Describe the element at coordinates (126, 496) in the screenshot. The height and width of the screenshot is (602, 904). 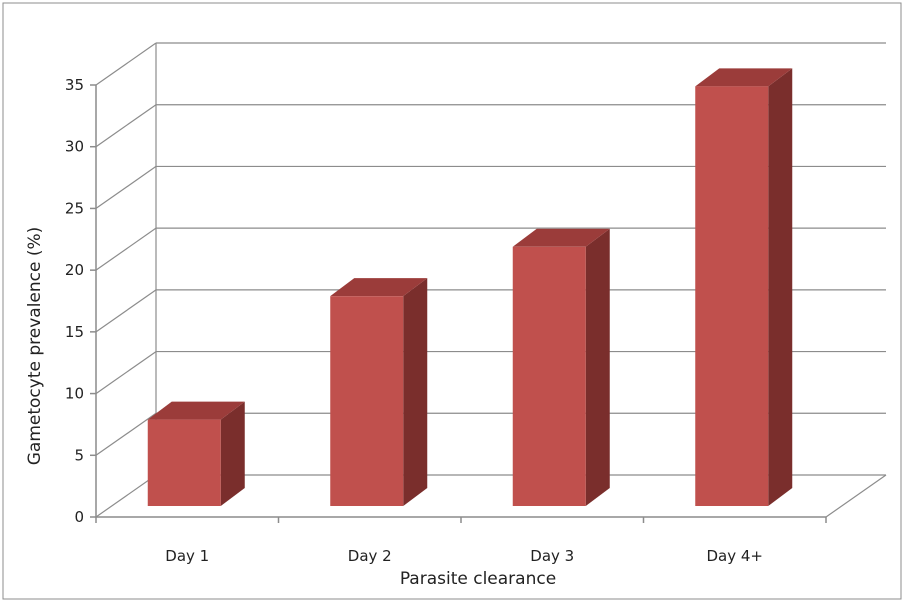
I see `floor-left-edge` at that location.